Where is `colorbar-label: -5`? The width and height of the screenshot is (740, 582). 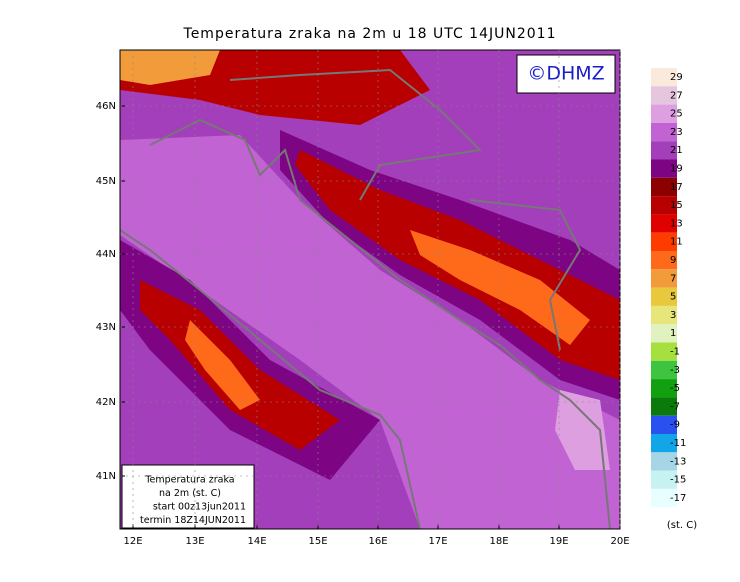 colorbar-label: -5 is located at coordinates (675, 388).